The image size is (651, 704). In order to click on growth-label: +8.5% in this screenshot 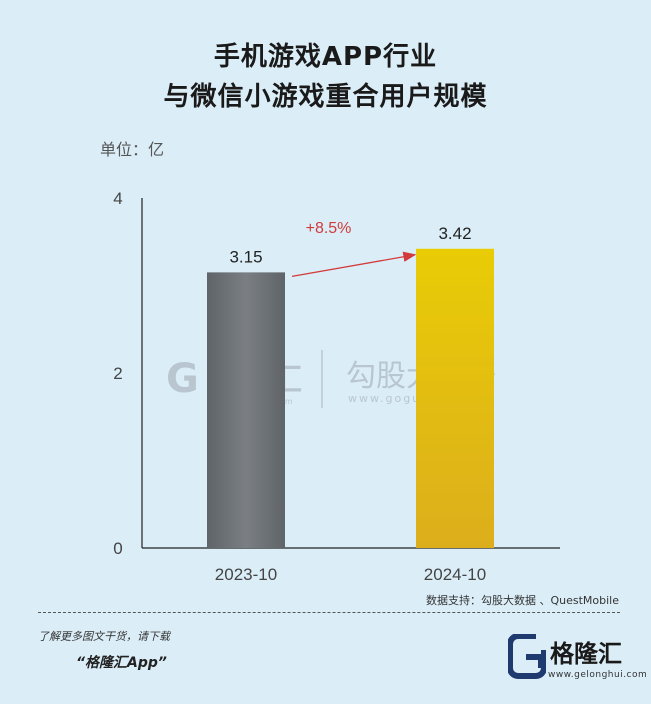, I will do `click(329, 228)`.